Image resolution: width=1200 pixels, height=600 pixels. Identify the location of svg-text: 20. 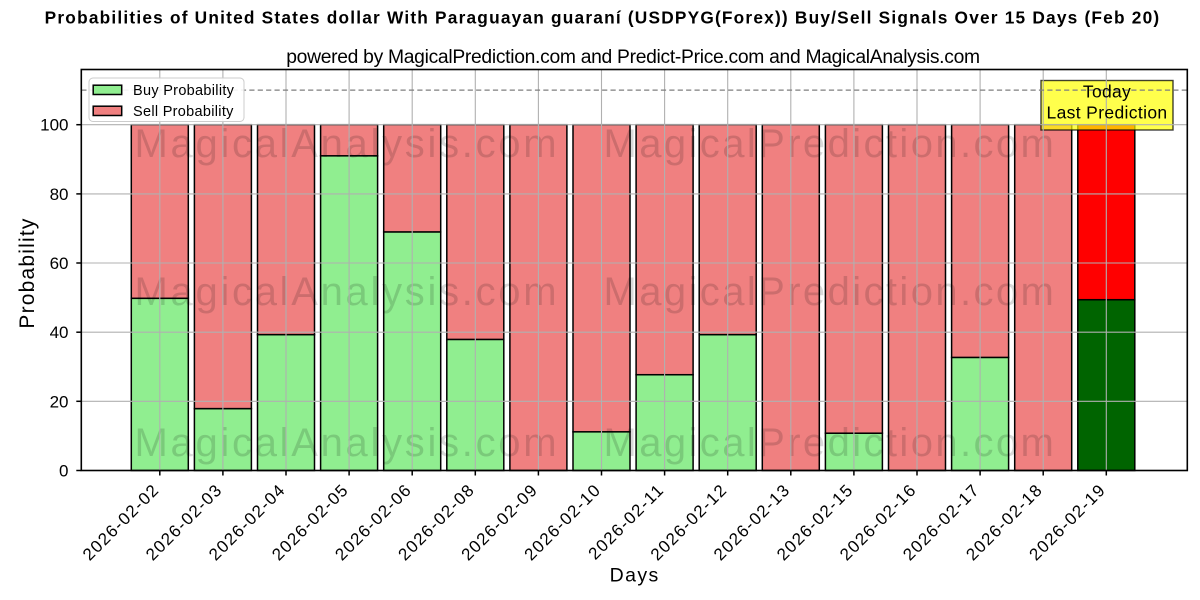
(59, 401).